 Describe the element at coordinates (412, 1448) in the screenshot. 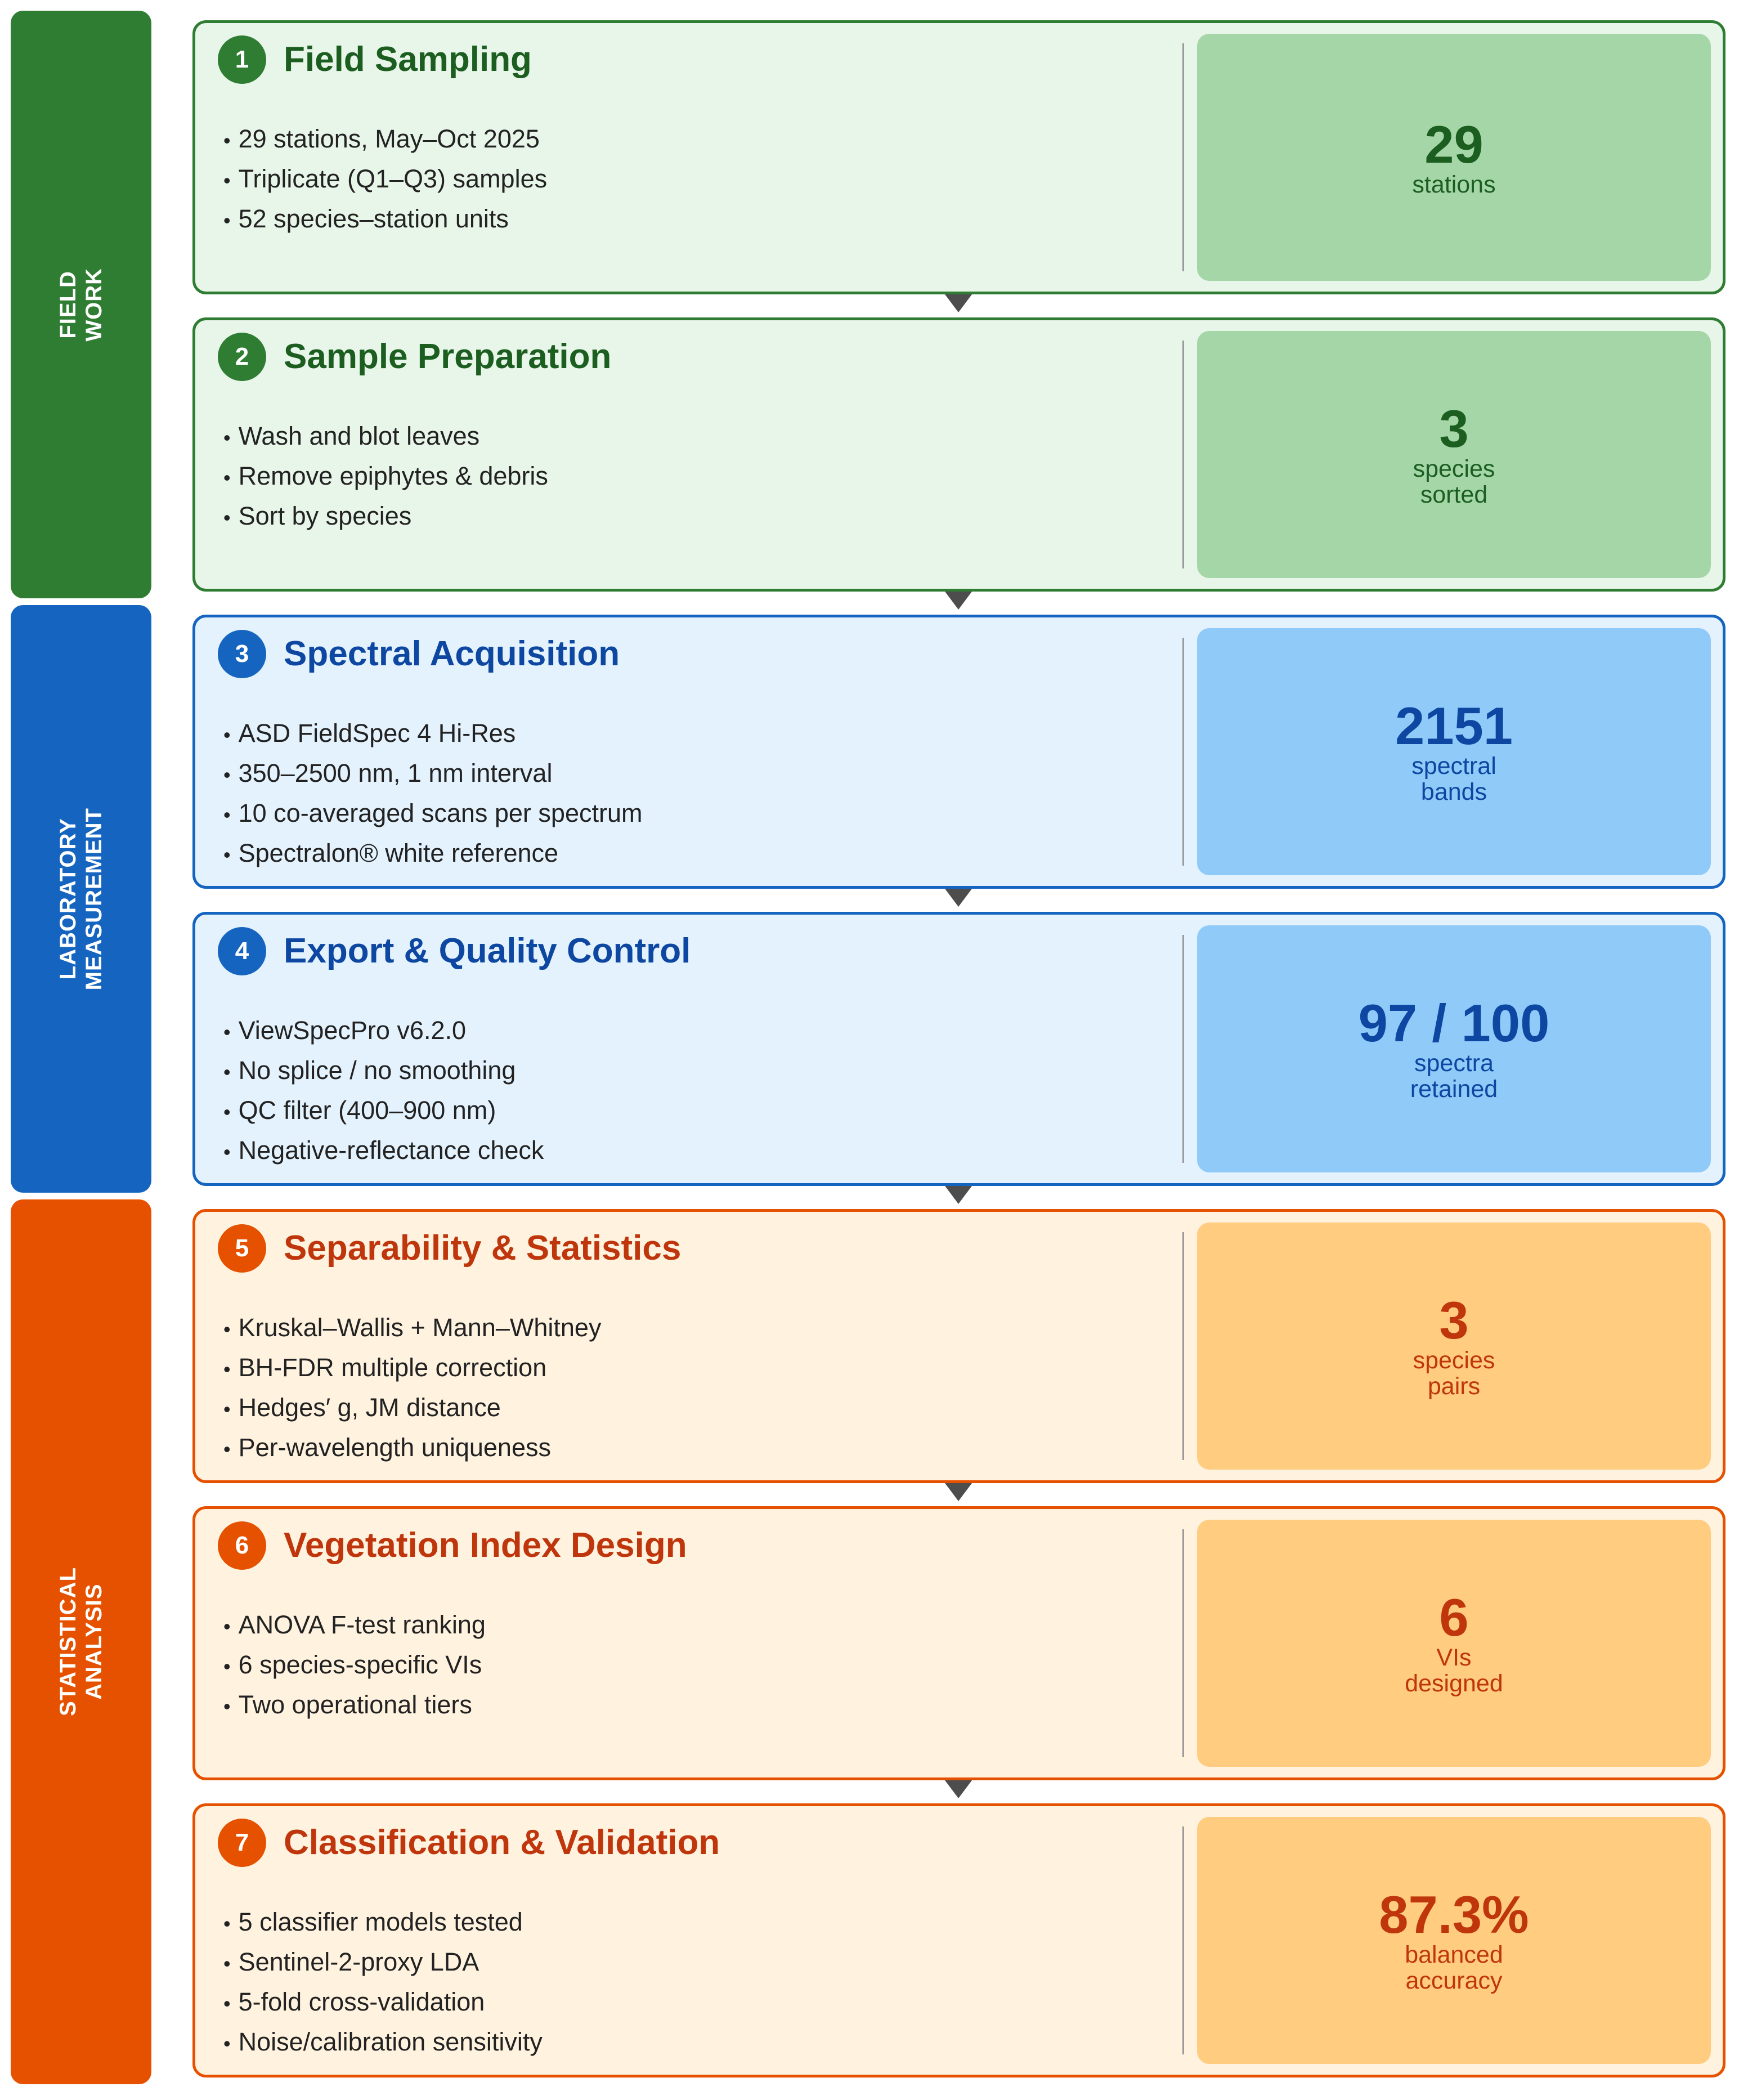

I see `bullet: Per-wavelength uniqueness` at that location.